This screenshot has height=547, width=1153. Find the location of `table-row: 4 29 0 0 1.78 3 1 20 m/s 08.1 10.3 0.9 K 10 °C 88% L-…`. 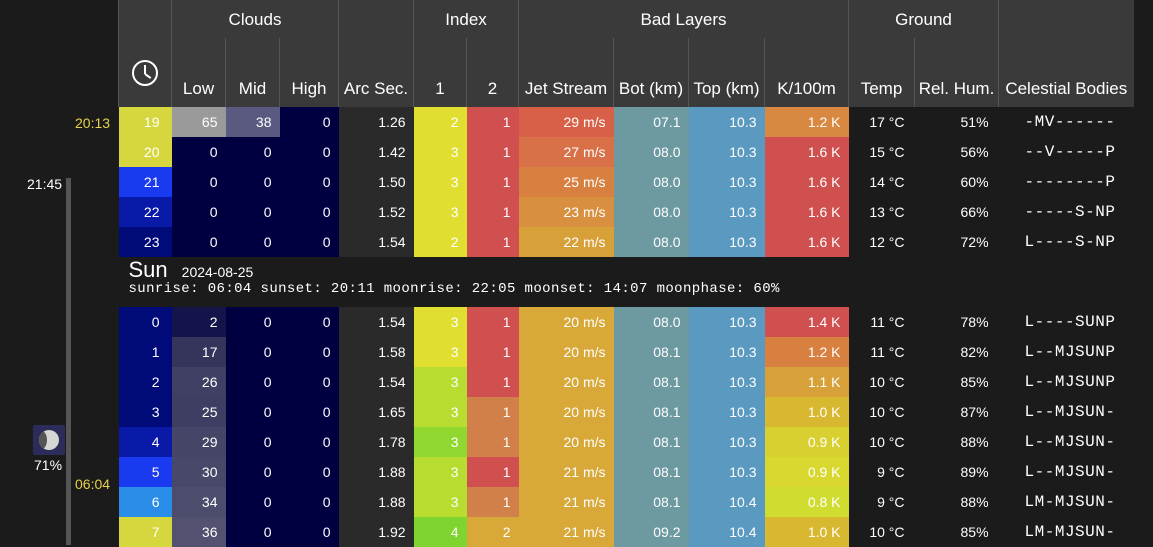

table-row: 4 29 0 0 1.78 3 1 20 m/s 08.1 10.3 0.9 K 10 °C 88% L-… is located at coordinates (626, 442).